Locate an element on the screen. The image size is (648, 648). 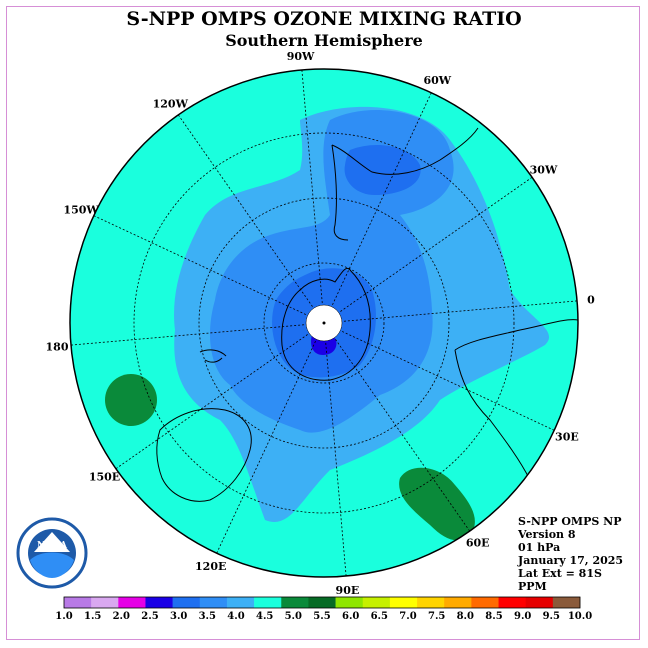
longitude-label: 150W is located at coordinates (81, 210).